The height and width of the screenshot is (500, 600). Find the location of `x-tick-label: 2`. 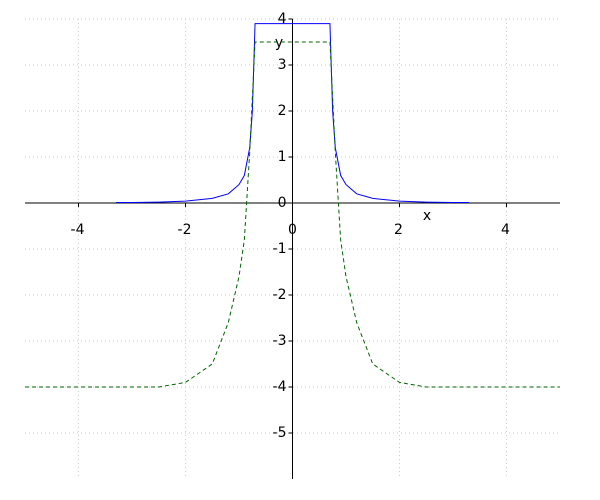

x-tick-label: 2 is located at coordinates (398, 230).